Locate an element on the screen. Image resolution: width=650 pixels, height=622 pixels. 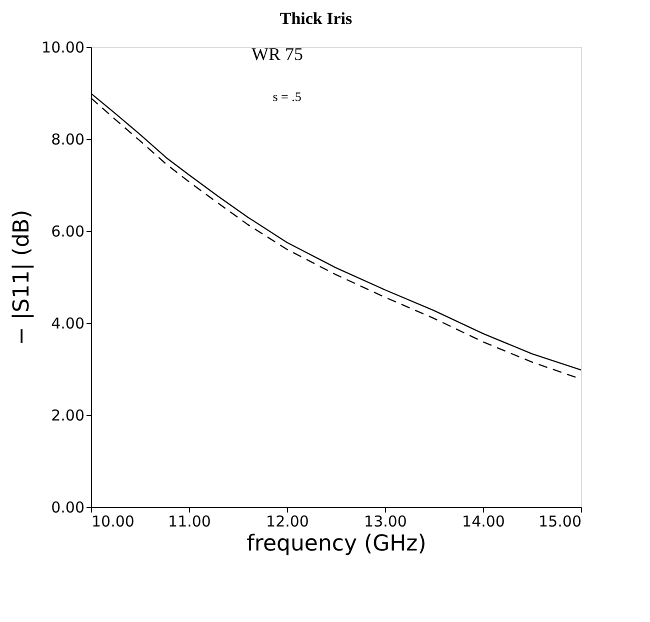
y-tick-label: 8.00 is located at coordinates (67, 139).